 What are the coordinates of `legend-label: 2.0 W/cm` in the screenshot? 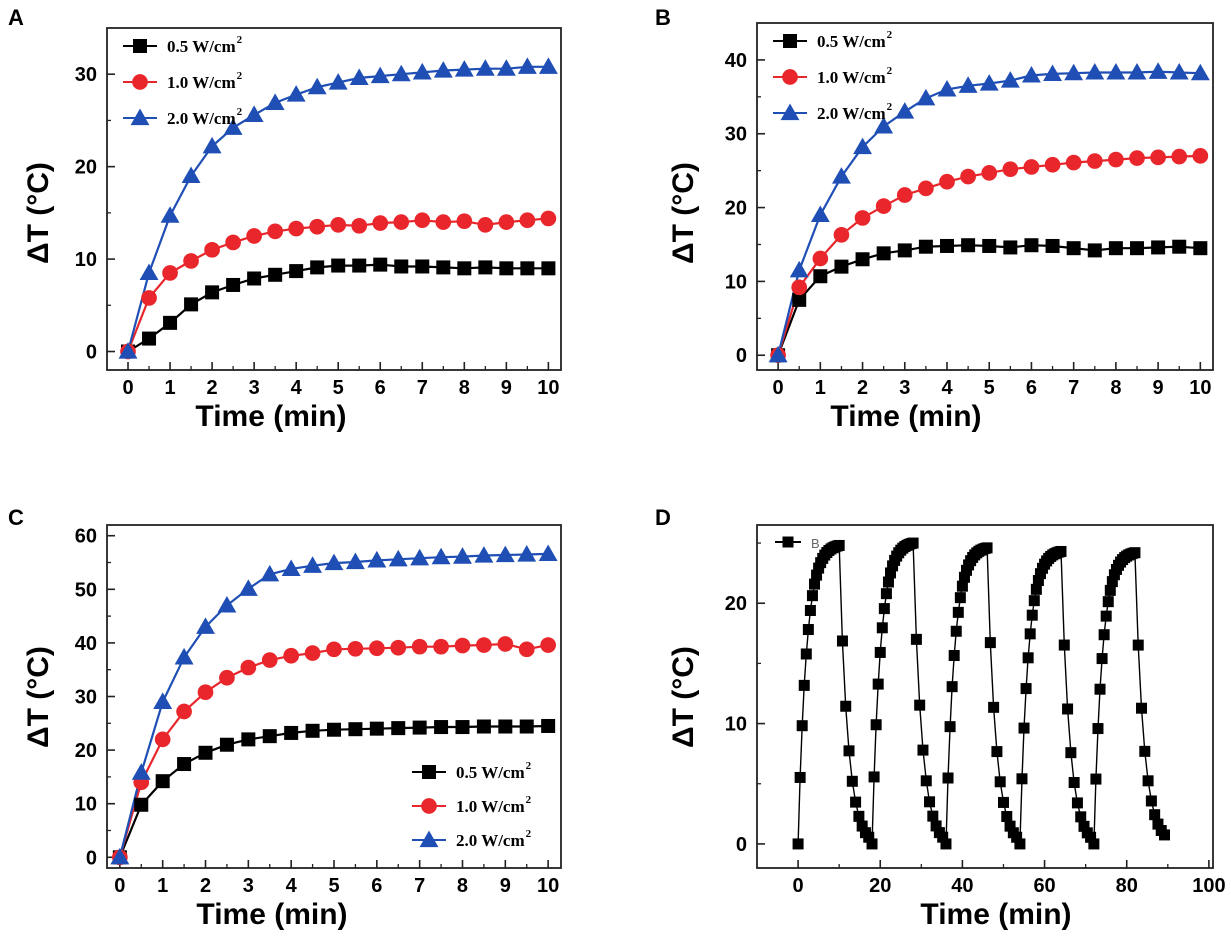 It's located at (201, 118).